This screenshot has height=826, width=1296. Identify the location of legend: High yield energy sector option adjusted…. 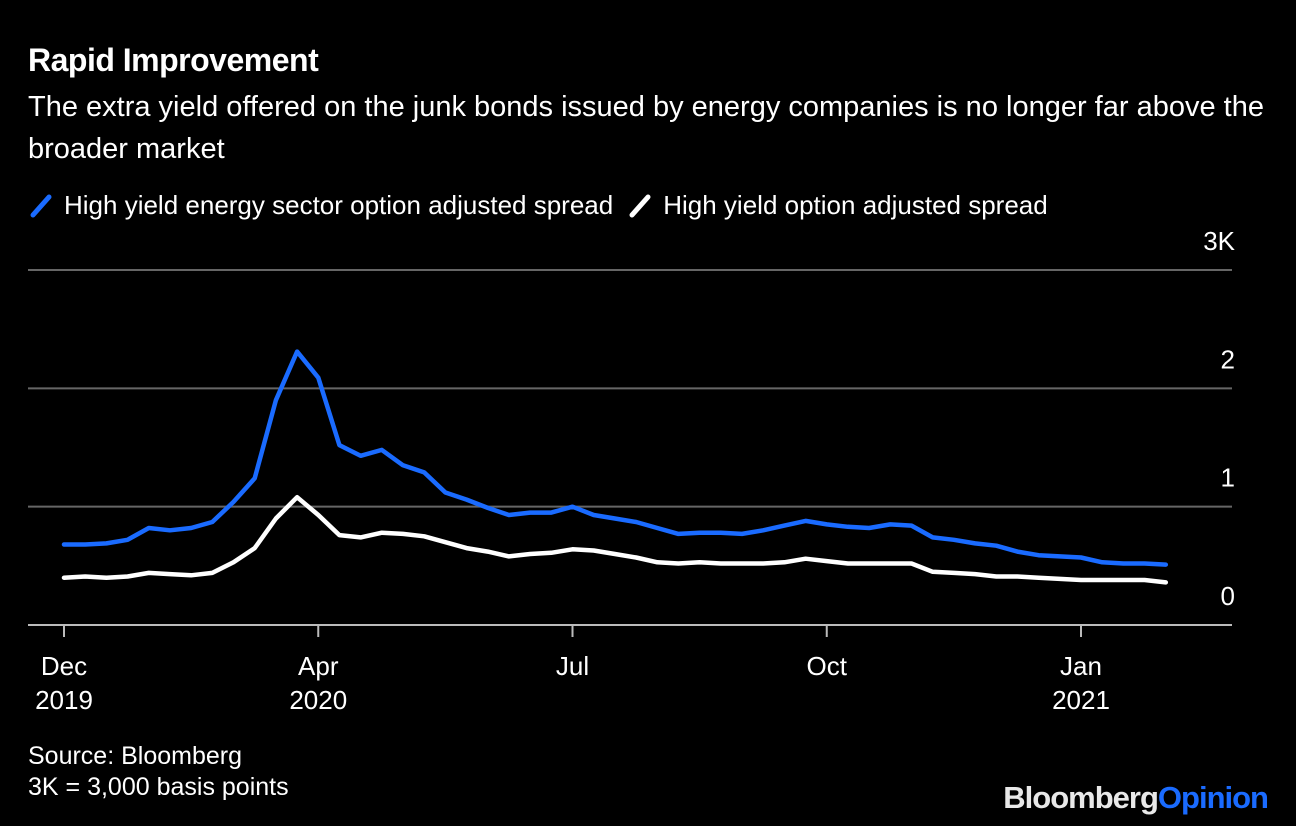
(545, 205).